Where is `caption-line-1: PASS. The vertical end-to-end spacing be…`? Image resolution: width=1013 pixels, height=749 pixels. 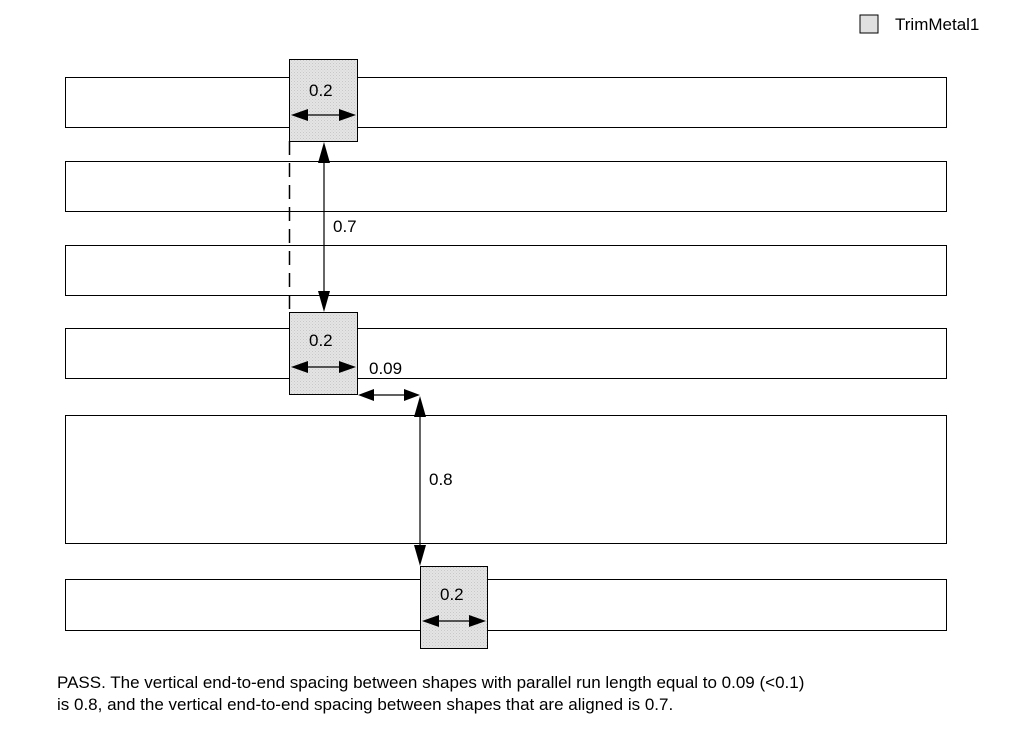
caption-line-1: PASS. The vertical end-to-end spacing be… is located at coordinates (431, 682).